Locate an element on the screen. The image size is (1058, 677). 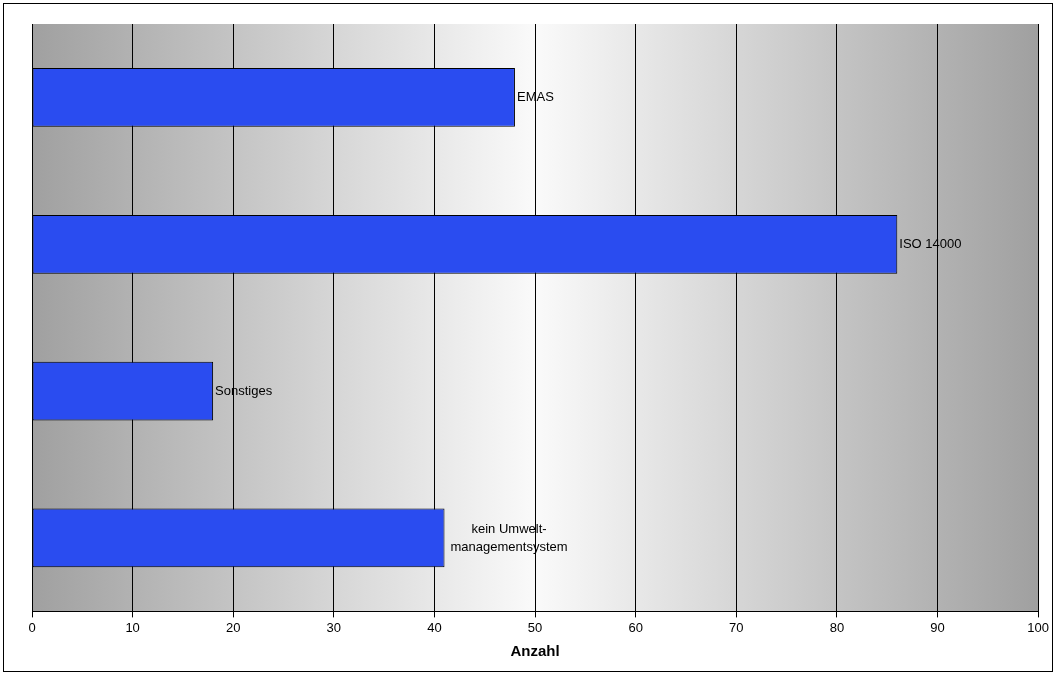
x-tick-label: 100 is located at coordinates (1038, 627).